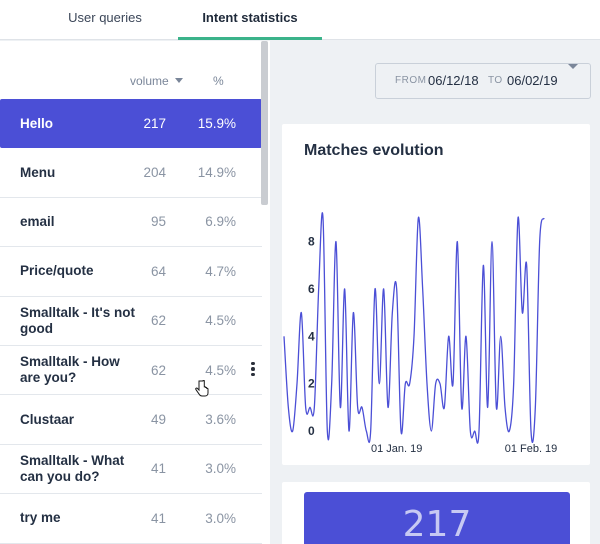 Image resolution: width=600 pixels, height=544 pixels. I want to click on intent-volume: 217, so click(154, 124).